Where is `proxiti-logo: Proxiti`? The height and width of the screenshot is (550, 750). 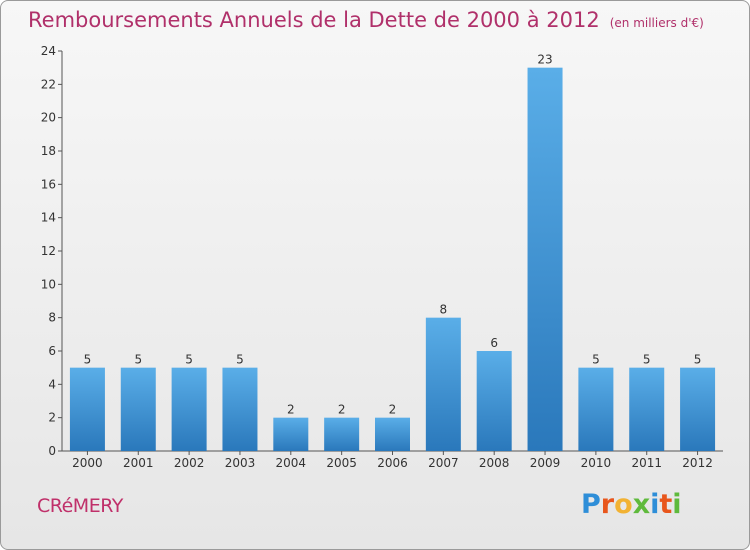 proxiti-logo: Proxiti is located at coordinates (631, 504).